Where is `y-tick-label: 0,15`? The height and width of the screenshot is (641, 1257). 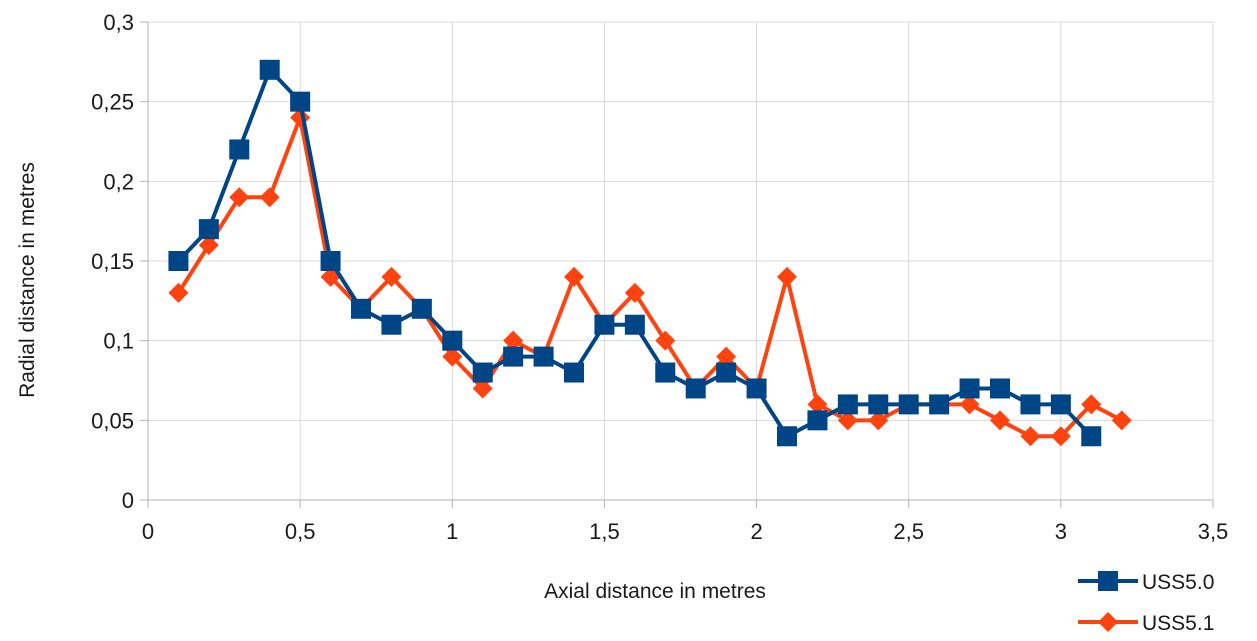
y-tick-label: 0,15 is located at coordinates (112, 261).